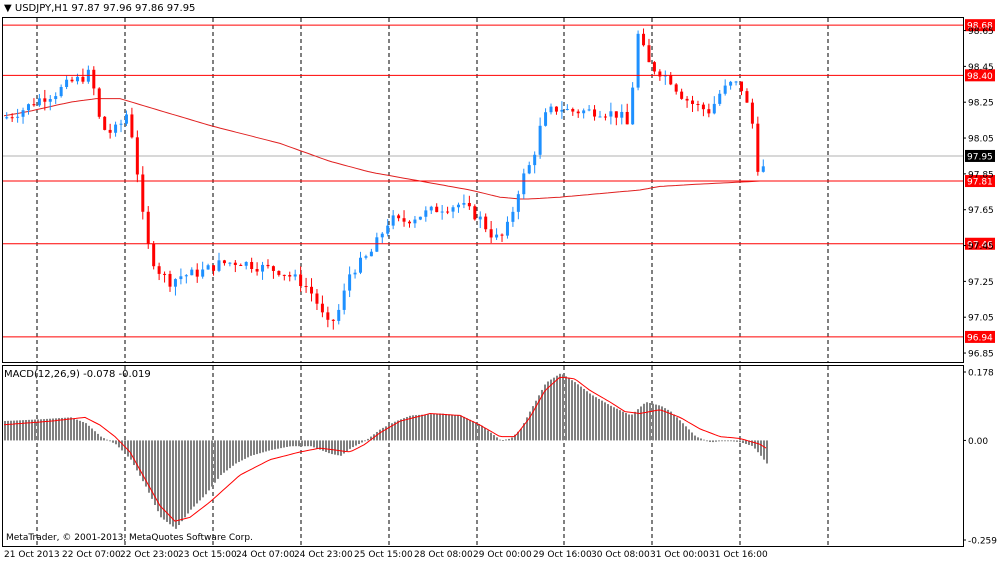 The width and height of the screenshot is (1000, 563). Describe the element at coordinates (980, 245) in the screenshot. I see `level-label: 97.46` at that location.